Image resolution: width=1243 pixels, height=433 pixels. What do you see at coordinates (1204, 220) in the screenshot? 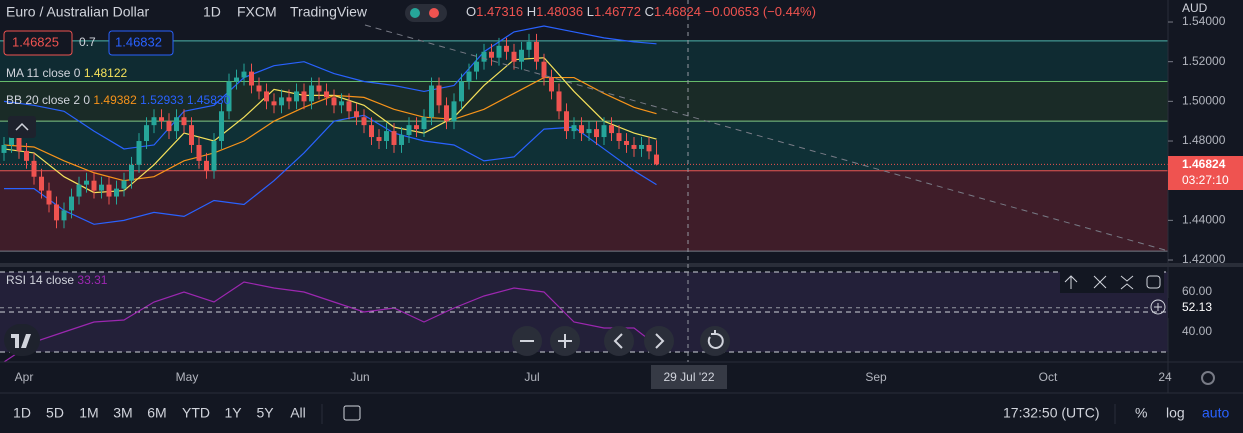
I see `y-tick-label: 1.44000` at bounding box center [1204, 220].